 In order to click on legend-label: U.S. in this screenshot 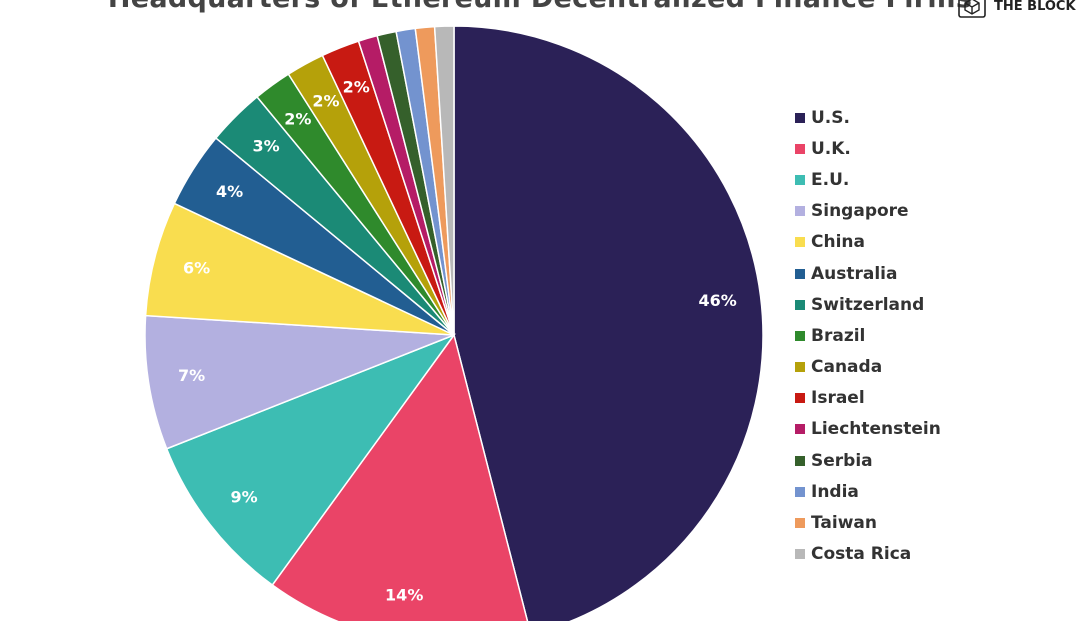, I will do `click(830, 117)`.